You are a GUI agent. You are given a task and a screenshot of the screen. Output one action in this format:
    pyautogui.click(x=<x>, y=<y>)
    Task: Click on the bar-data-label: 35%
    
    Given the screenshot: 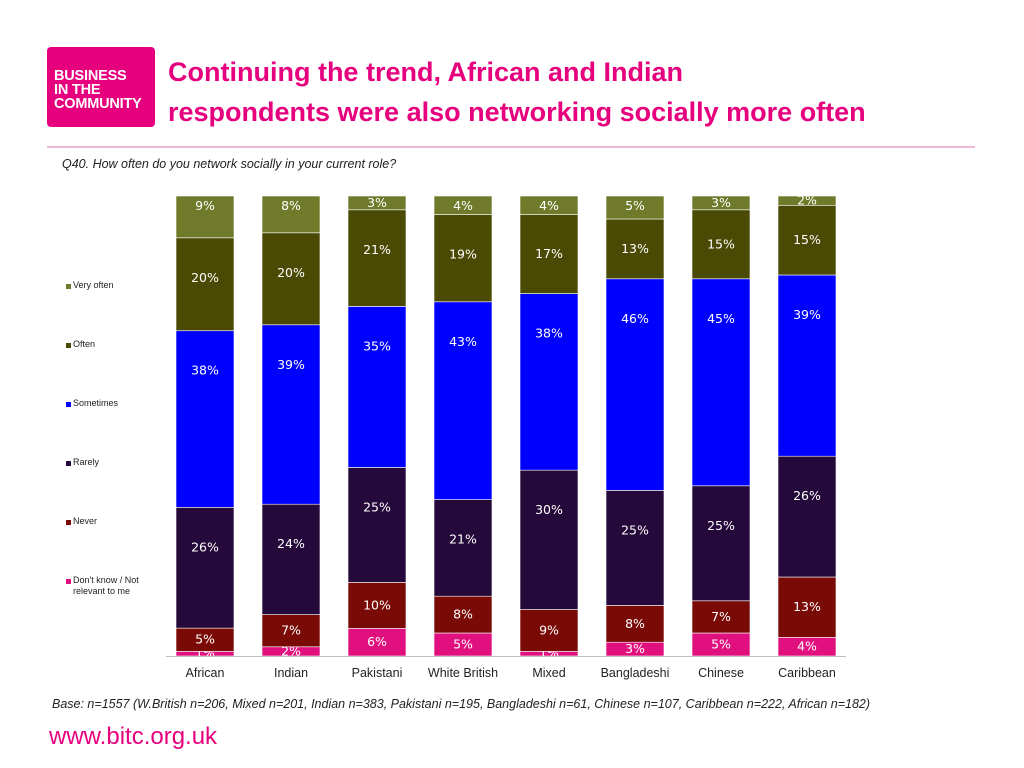 What is the action you would take?
    pyautogui.click(x=377, y=345)
    